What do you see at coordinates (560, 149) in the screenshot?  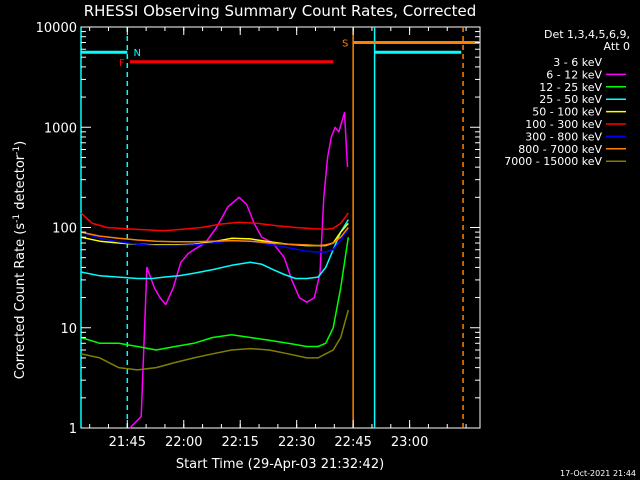 I see `legend-label: 800 - 7000 keV` at bounding box center [560, 149].